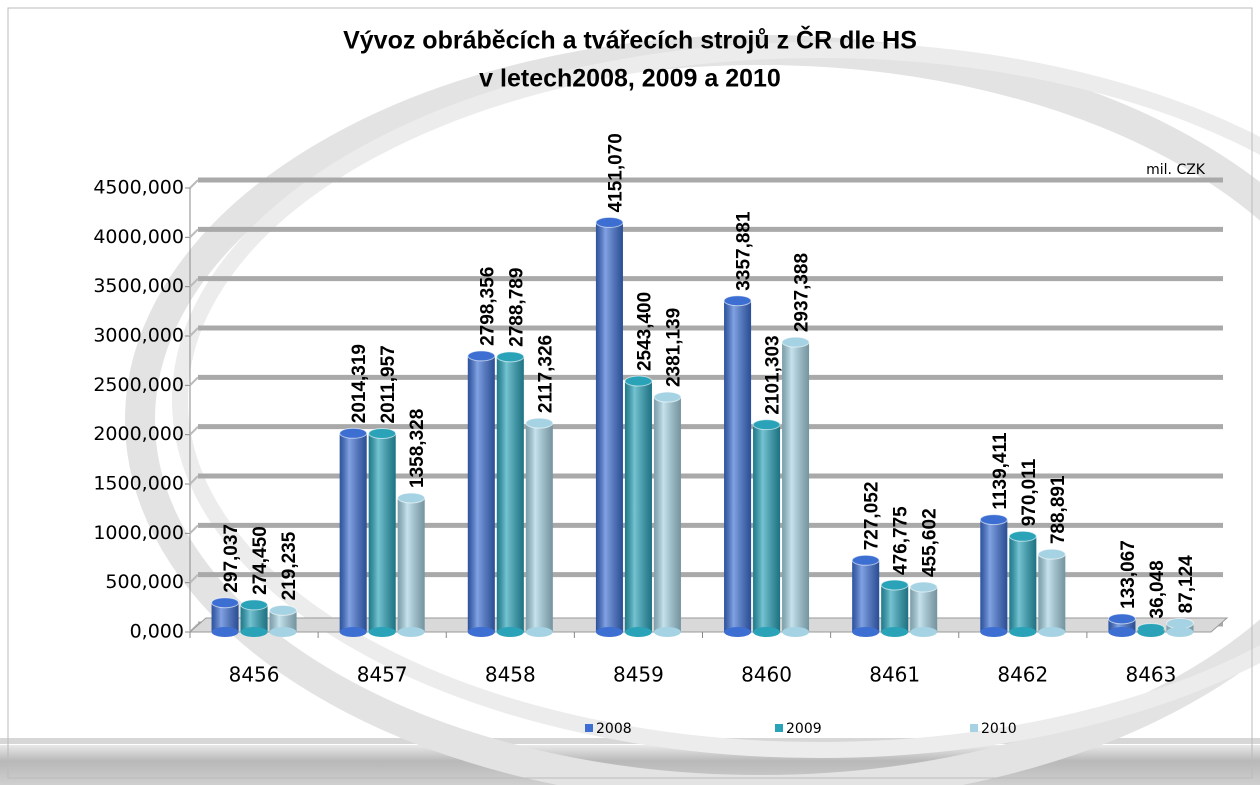 The height and width of the screenshot is (785, 1260). I want to click on data-label: 788,891, so click(1058, 509).